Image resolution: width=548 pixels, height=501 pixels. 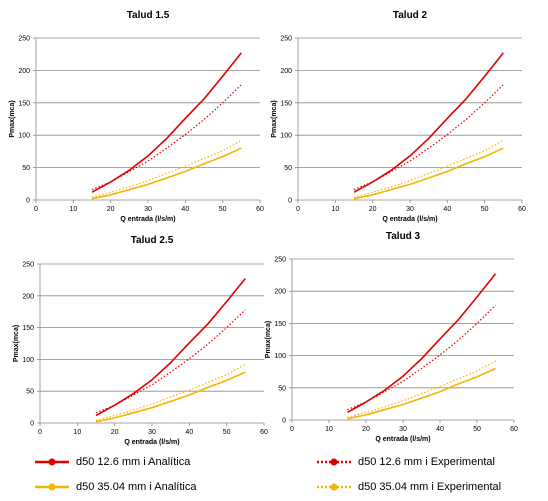 I want to click on legend-item-analitica-12-6: d50 12.6 mm i Analítica, so click(x=112, y=462).